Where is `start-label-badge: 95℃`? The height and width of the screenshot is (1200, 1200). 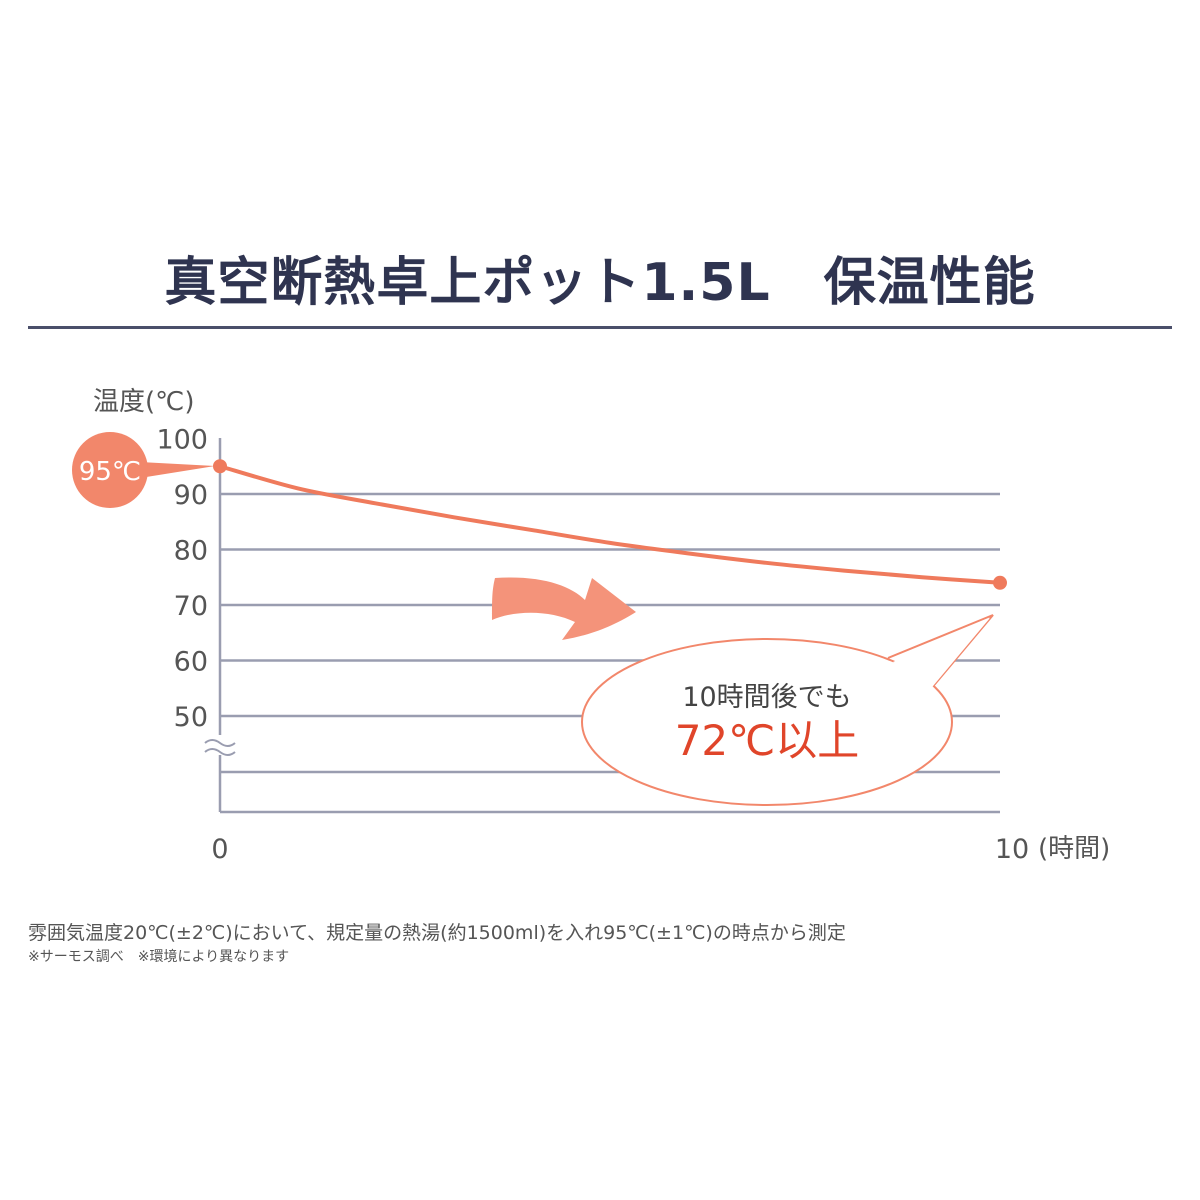
start-label-badge: 95℃ is located at coordinates (143, 470).